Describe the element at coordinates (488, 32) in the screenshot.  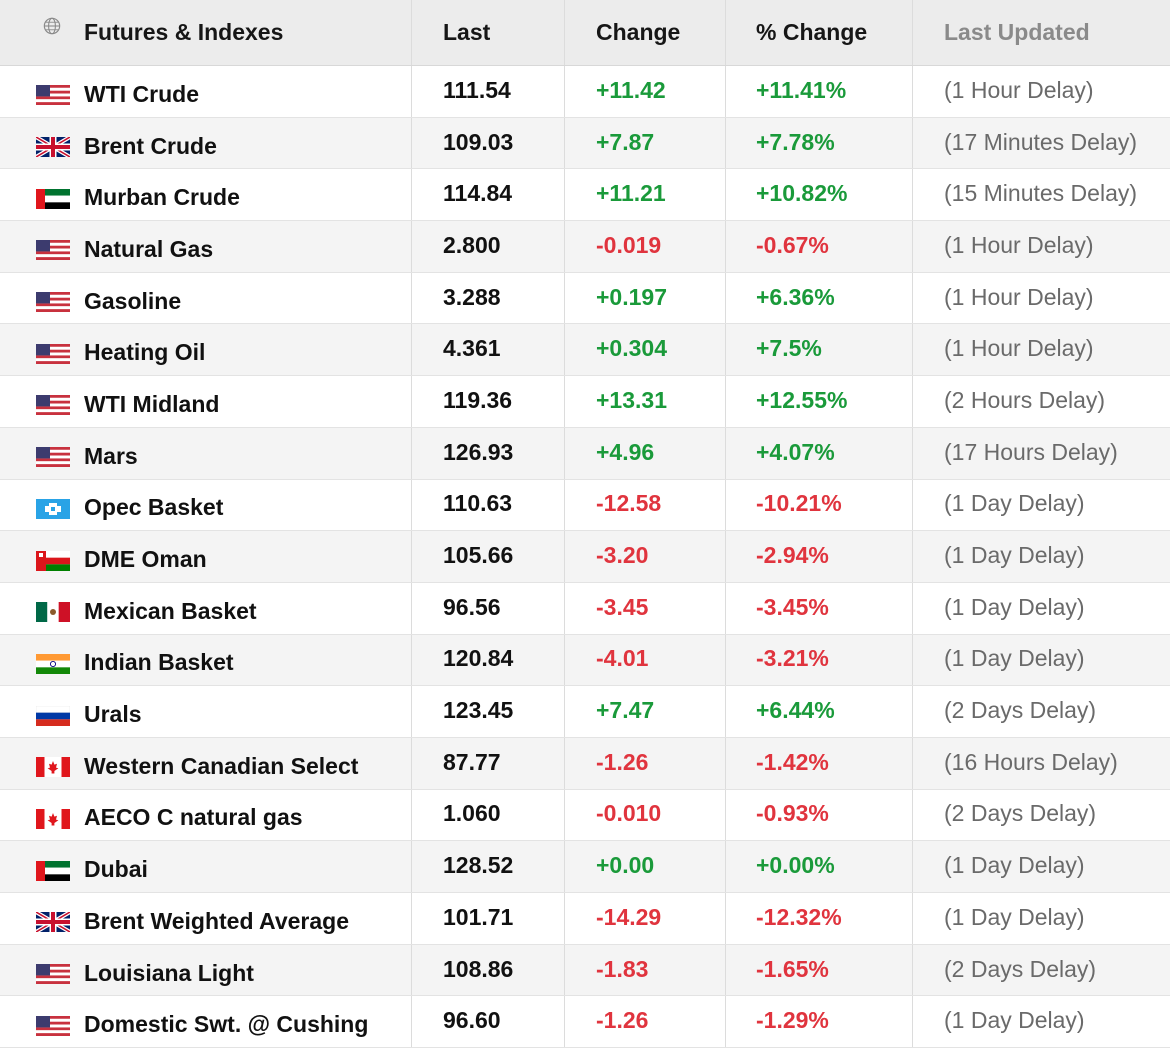
I see `header-last-cell: Last` at that location.